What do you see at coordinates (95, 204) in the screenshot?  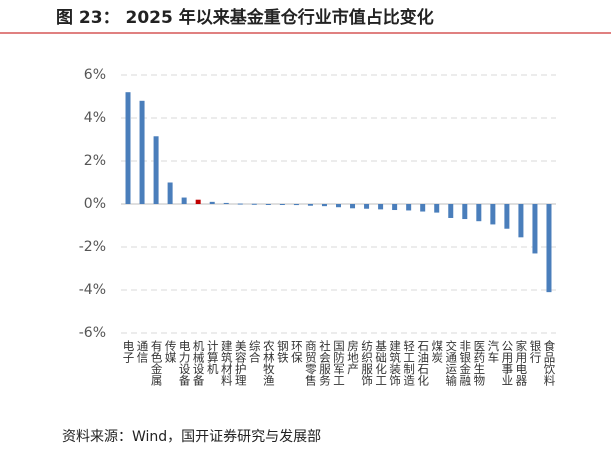 I see `y-tick-label: 0%` at bounding box center [95, 204].